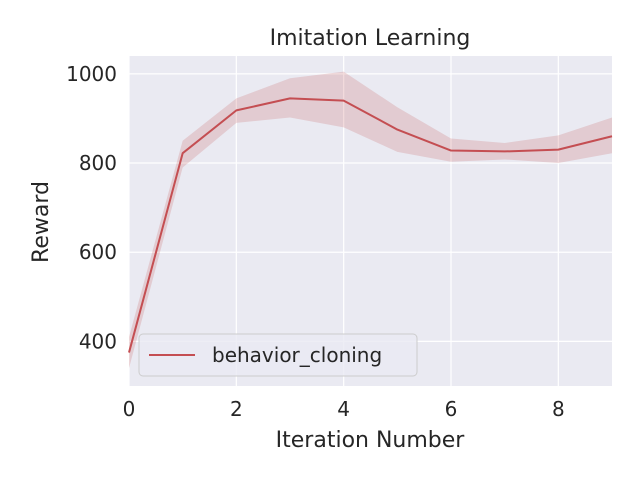  I want to click on x-tick-labels: 0 2 4 6 8, so click(344, 409).